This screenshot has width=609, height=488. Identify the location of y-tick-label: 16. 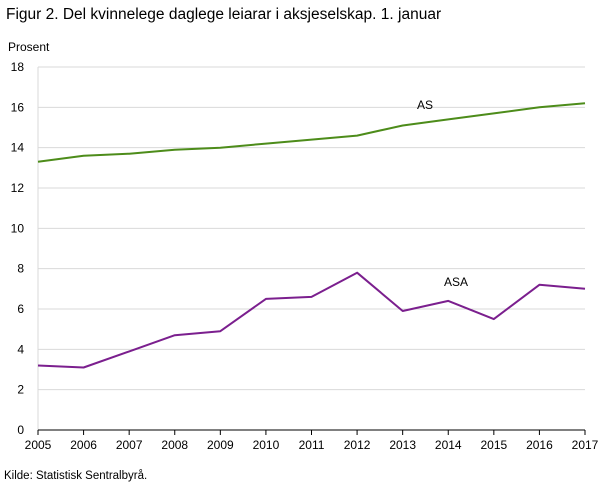
(18, 107).